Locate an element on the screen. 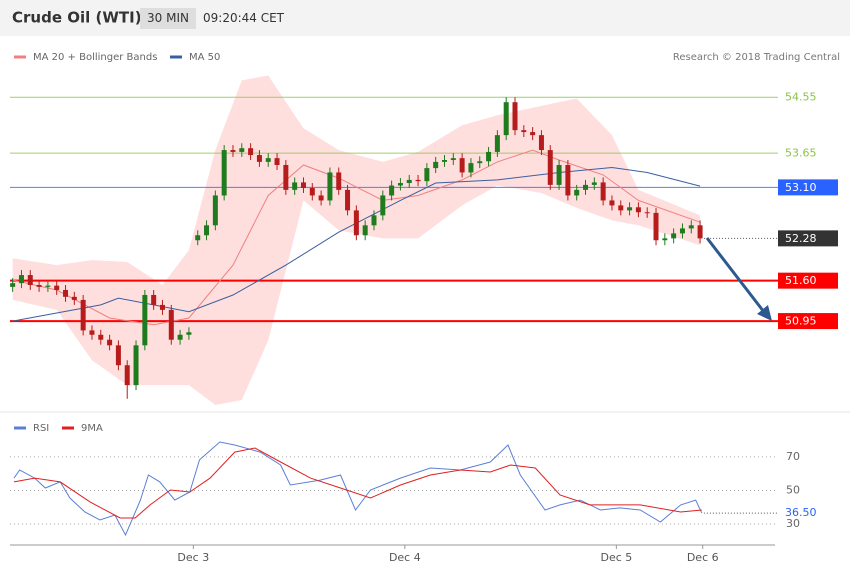  level-label: 53.65 is located at coordinates (801, 153).